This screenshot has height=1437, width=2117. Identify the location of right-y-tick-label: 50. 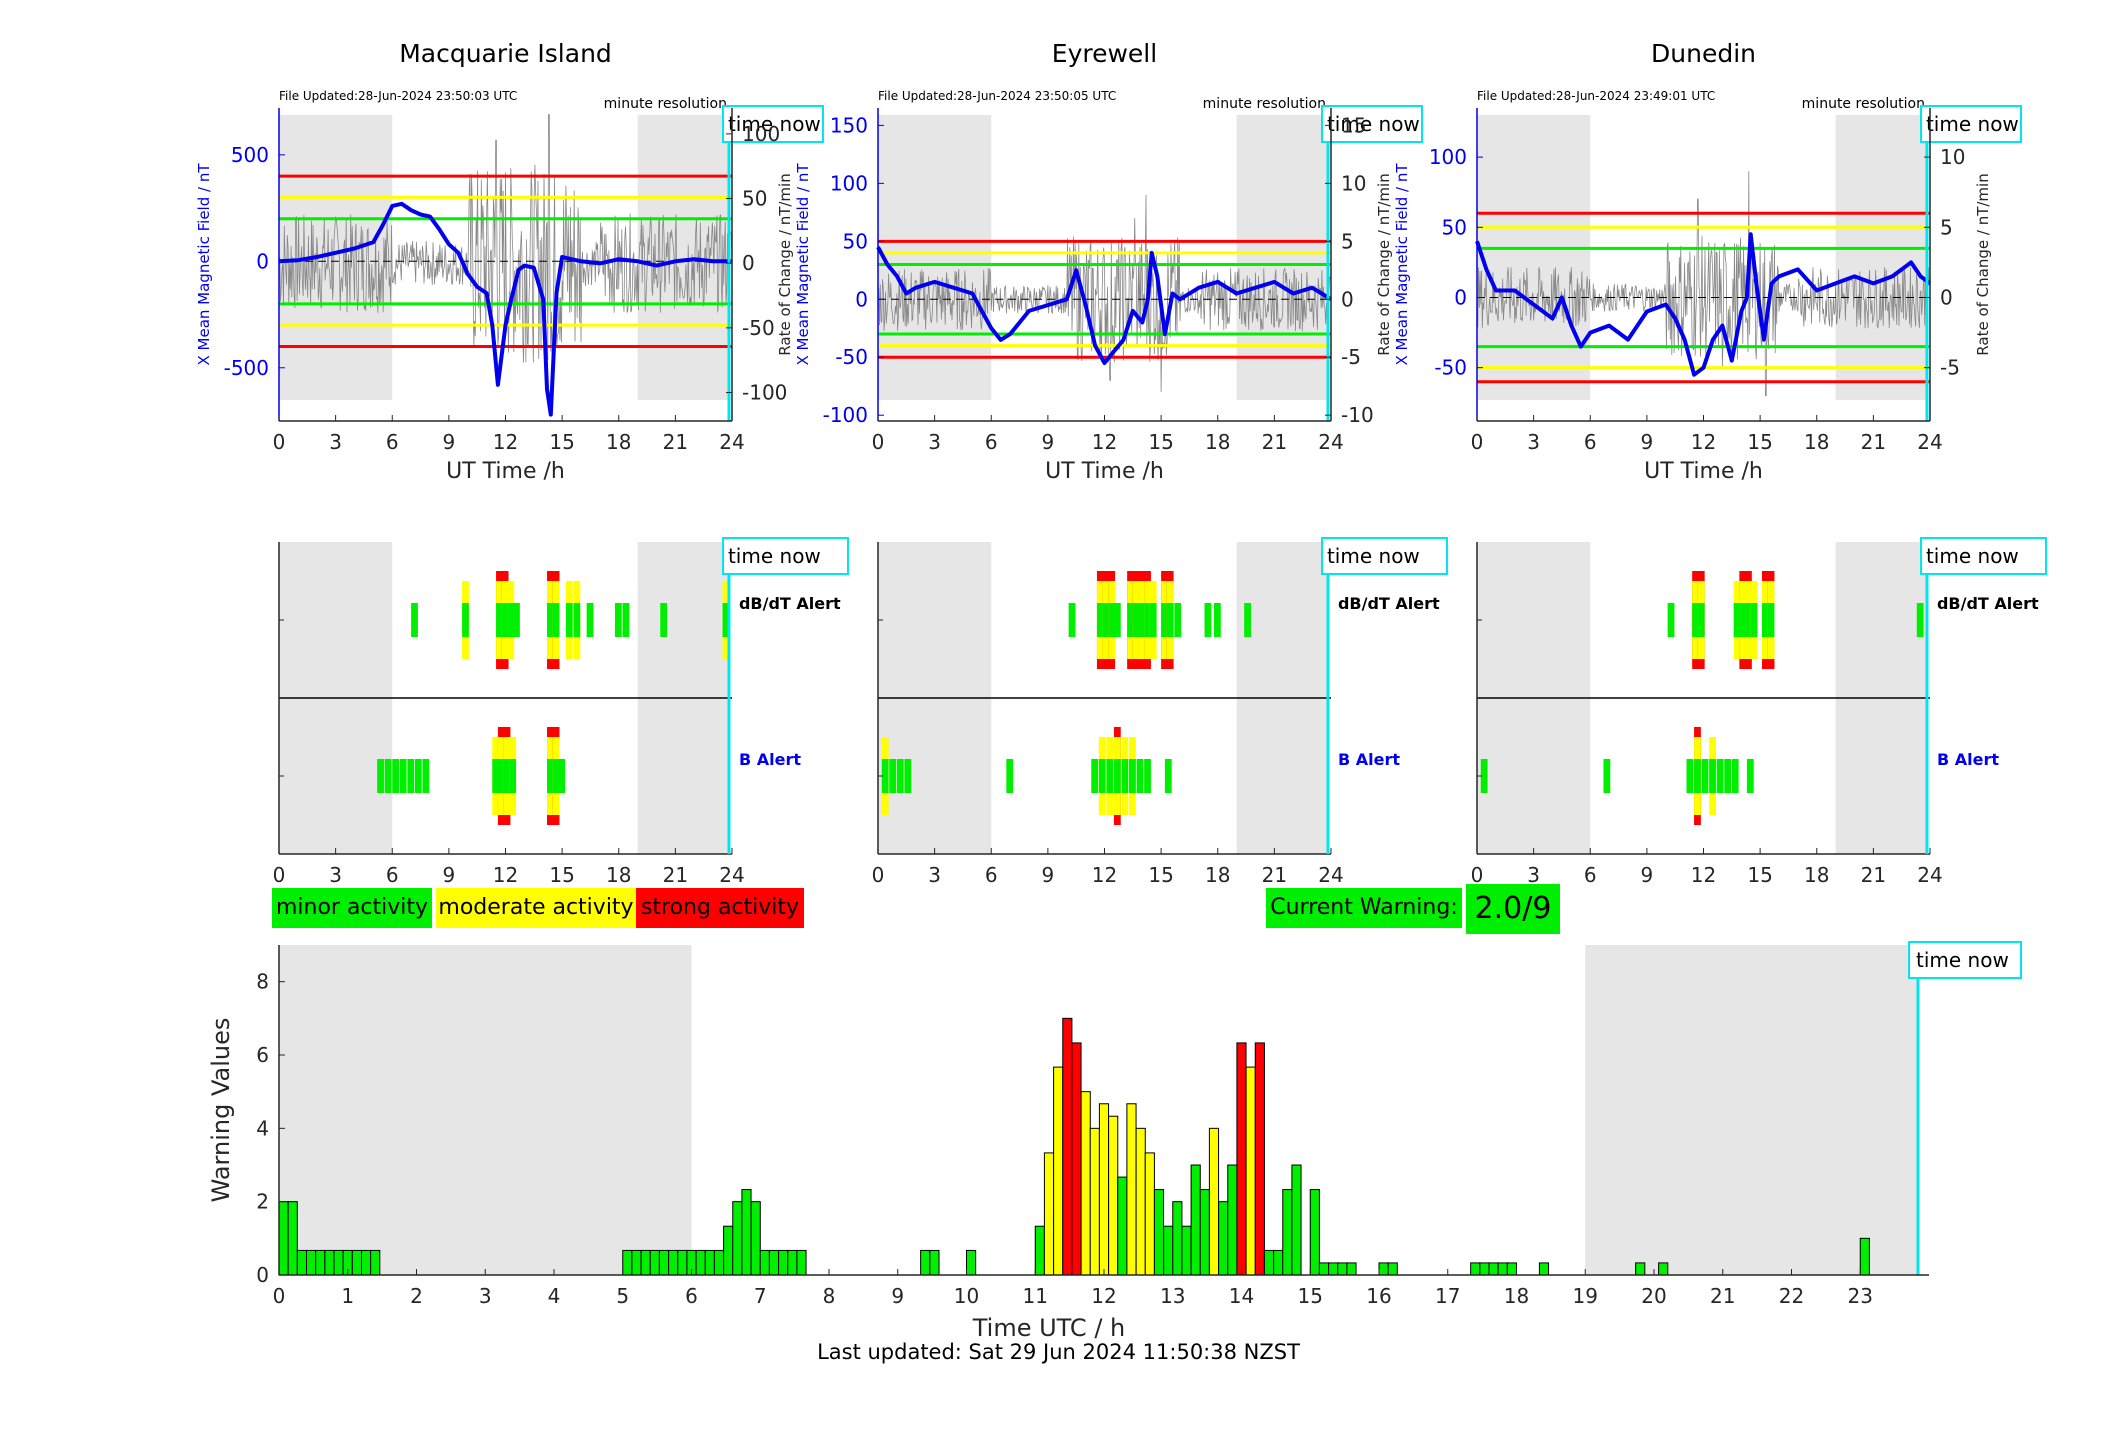
(754, 199).